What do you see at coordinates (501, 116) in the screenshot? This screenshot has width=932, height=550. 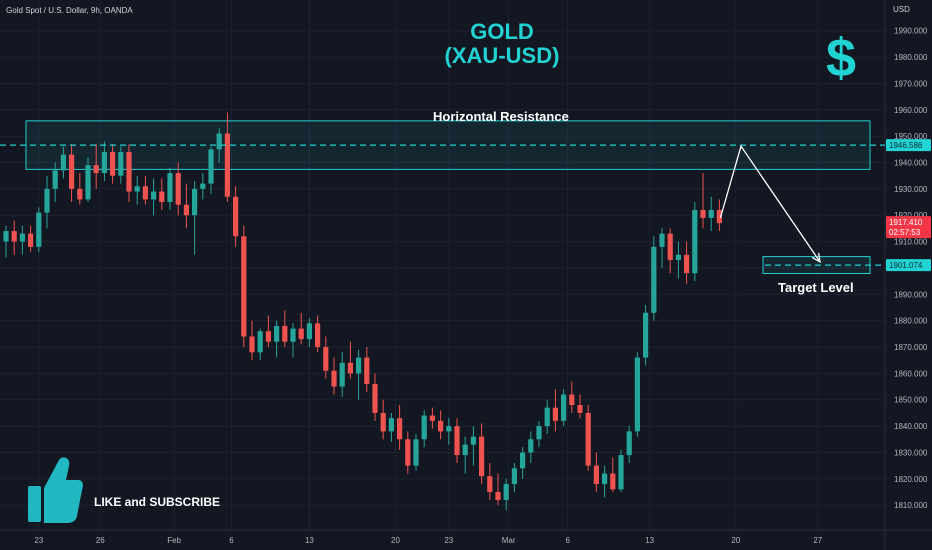 I see `resistance-label: Horizontal Resistance` at bounding box center [501, 116].